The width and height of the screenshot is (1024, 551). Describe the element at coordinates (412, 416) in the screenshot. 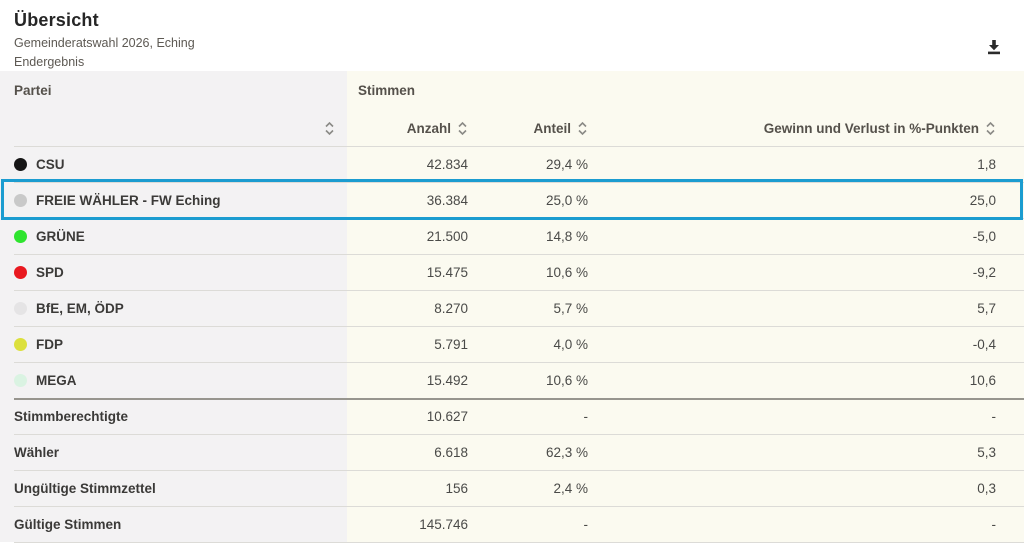

I see `anzahl-value: 10.627` at that location.